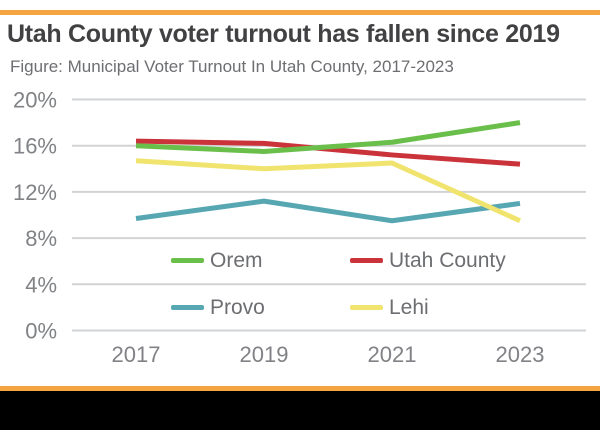 The image size is (600, 430). Describe the element at coordinates (520, 354) in the screenshot. I see `x-axis-label-2023: 2023` at that location.